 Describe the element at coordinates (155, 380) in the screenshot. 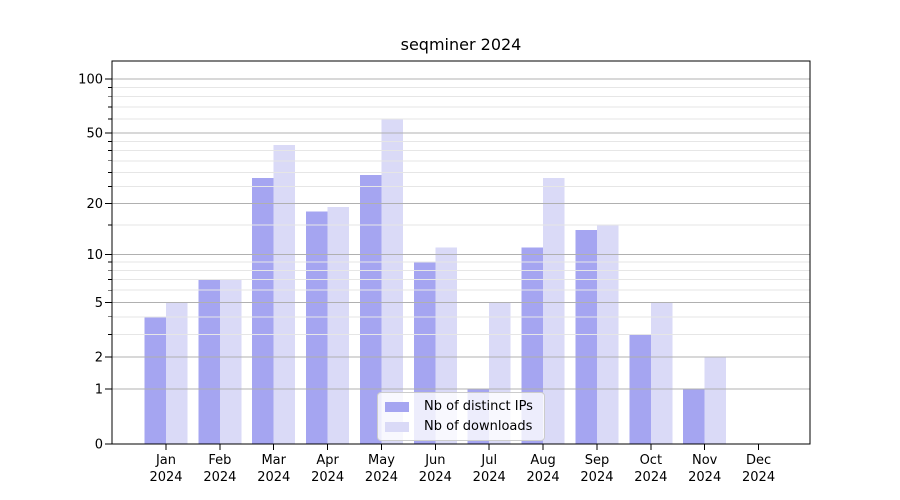

I see `bar-ips-jan` at that location.